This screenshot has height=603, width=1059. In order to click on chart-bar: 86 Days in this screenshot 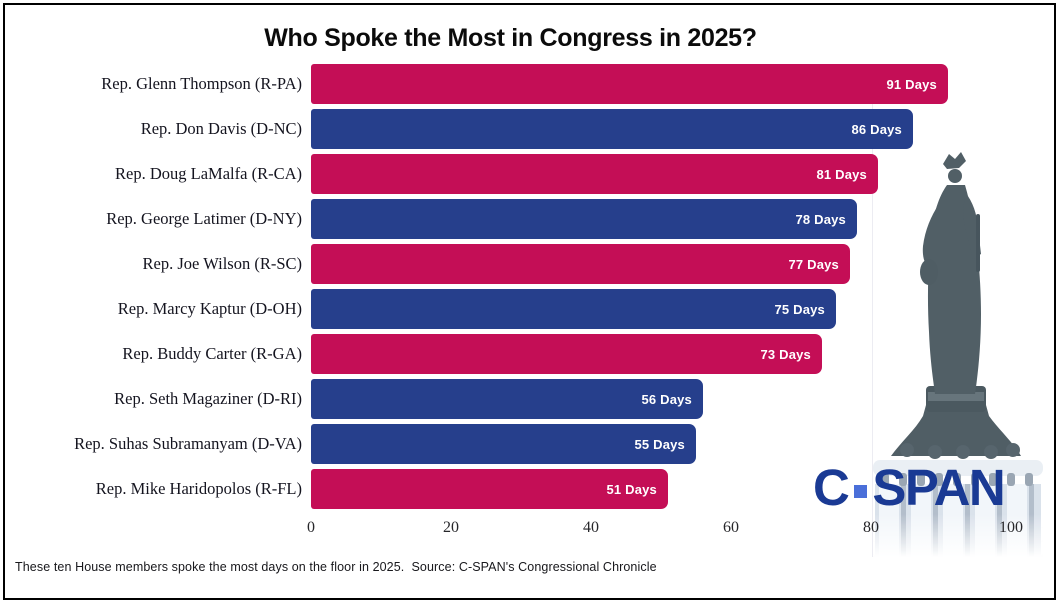, I will do `click(612, 129)`.